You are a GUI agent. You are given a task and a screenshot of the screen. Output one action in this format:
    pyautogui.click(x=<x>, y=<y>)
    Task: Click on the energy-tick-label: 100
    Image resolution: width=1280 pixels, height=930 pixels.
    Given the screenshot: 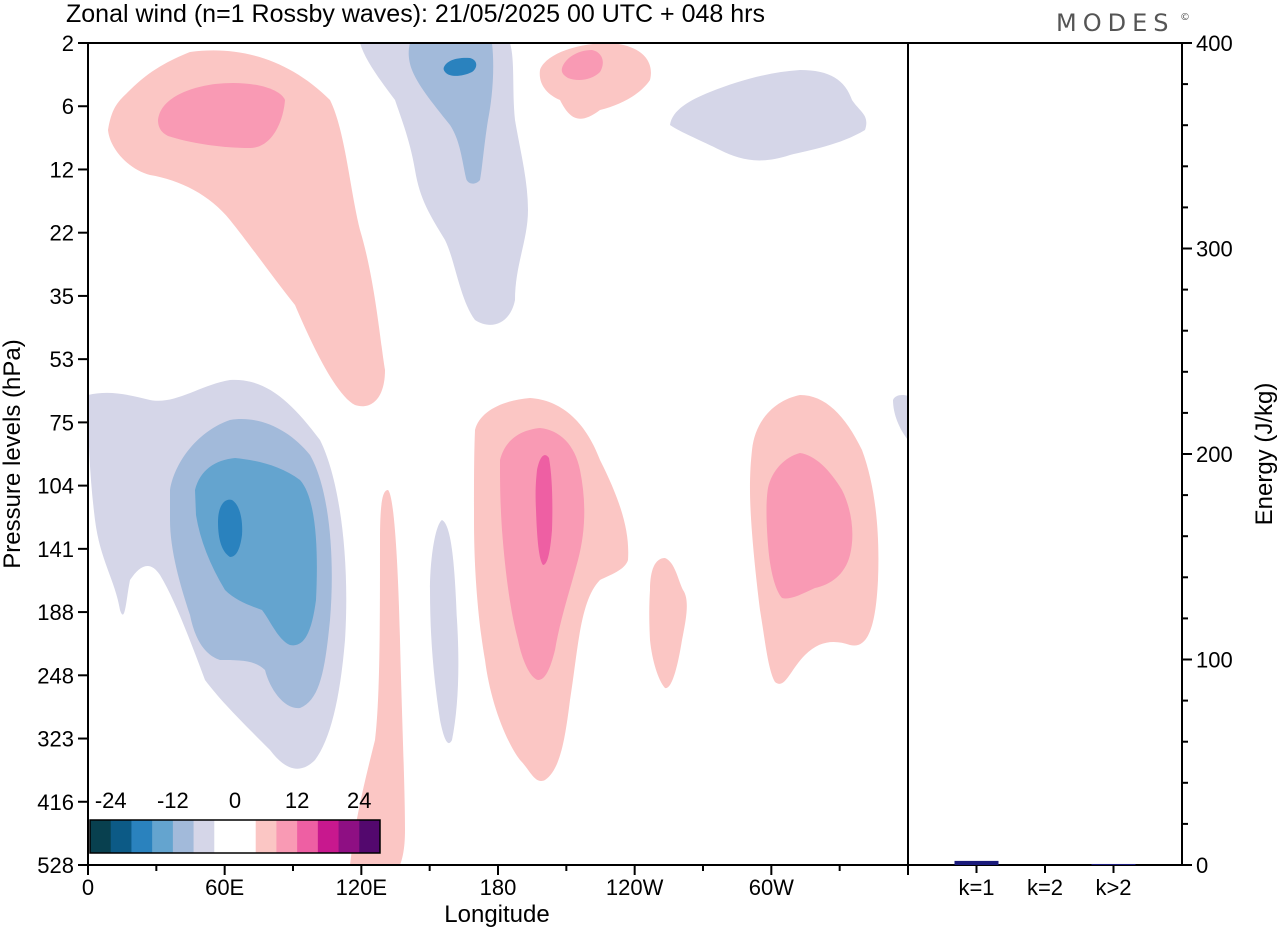 What is the action you would take?
    pyautogui.click(x=1214, y=660)
    